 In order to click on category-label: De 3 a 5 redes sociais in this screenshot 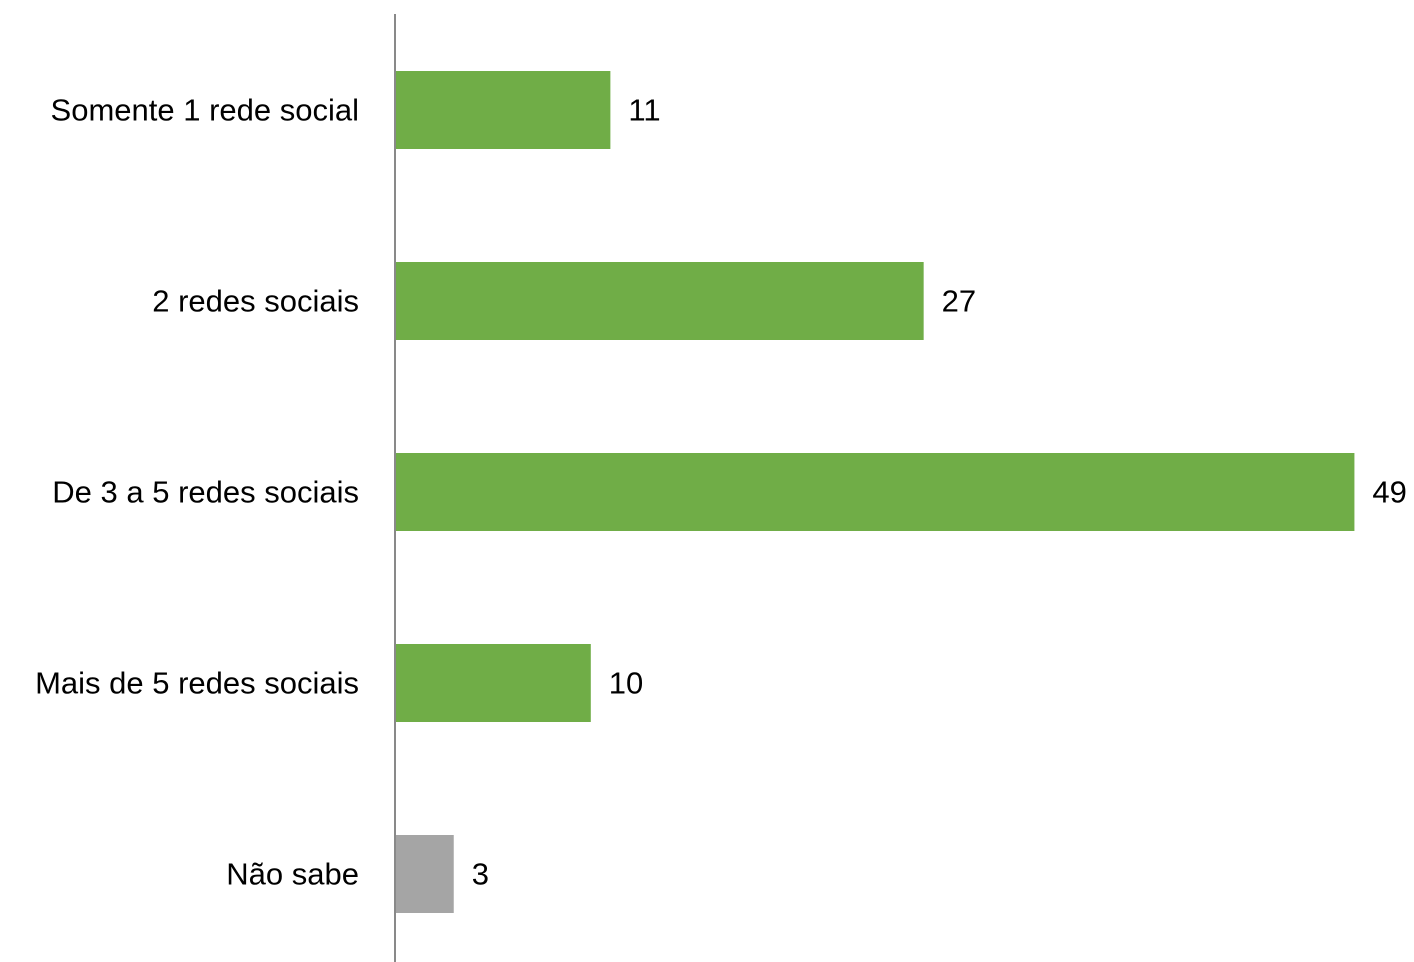, I will do `click(205, 492)`.